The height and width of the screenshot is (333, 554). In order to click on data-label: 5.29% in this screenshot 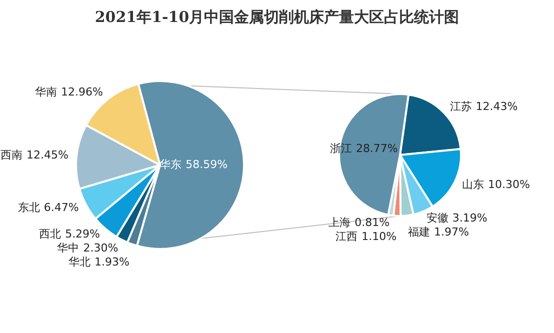, I will do `click(82, 234)`.